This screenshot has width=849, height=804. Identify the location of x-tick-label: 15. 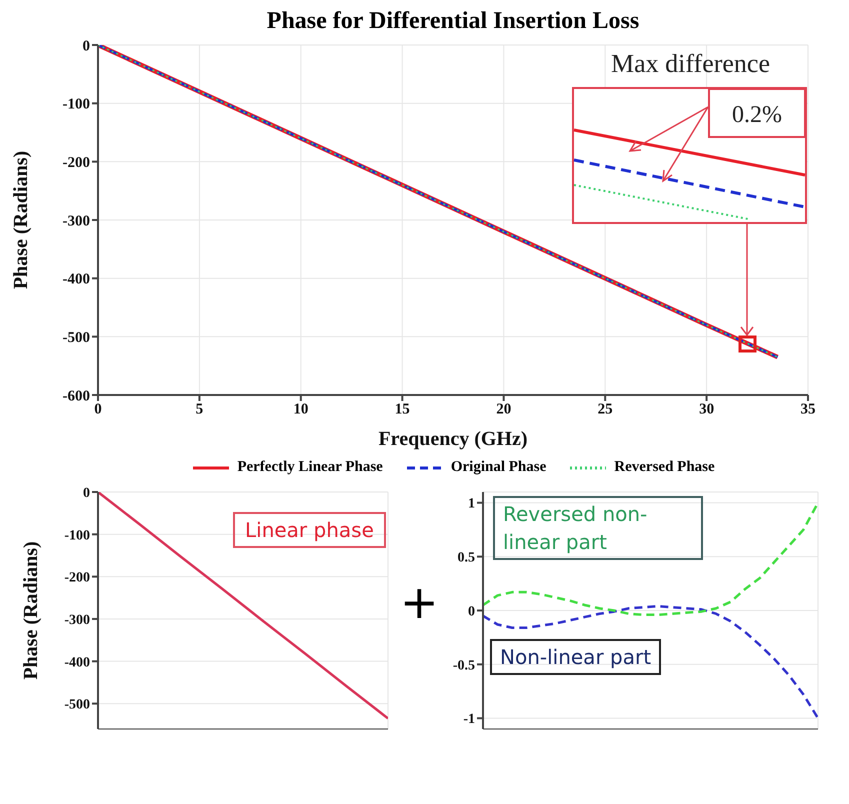
(402, 410).